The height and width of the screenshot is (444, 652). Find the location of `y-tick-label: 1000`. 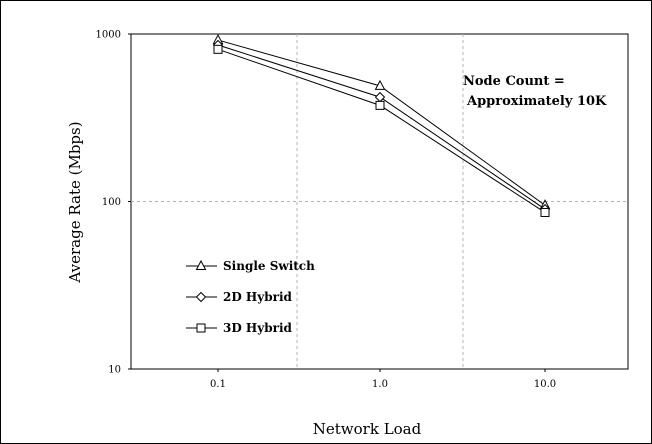

y-tick-label: 1000 is located at coordinates (108, 35).